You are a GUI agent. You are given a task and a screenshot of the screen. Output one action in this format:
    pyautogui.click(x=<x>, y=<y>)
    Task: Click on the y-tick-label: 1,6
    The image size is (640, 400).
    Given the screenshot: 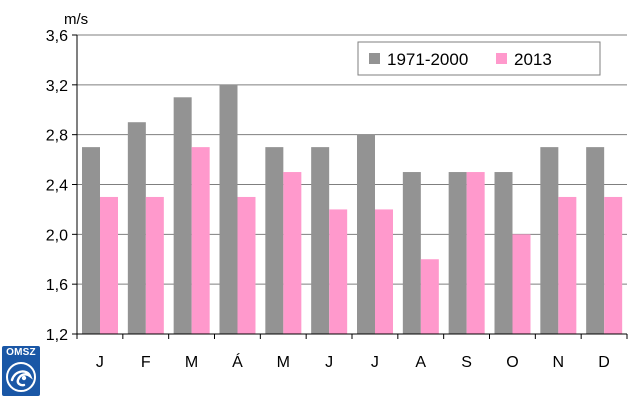 What is the action you would take?
    pyautogui.click(x=57, y=285)
    